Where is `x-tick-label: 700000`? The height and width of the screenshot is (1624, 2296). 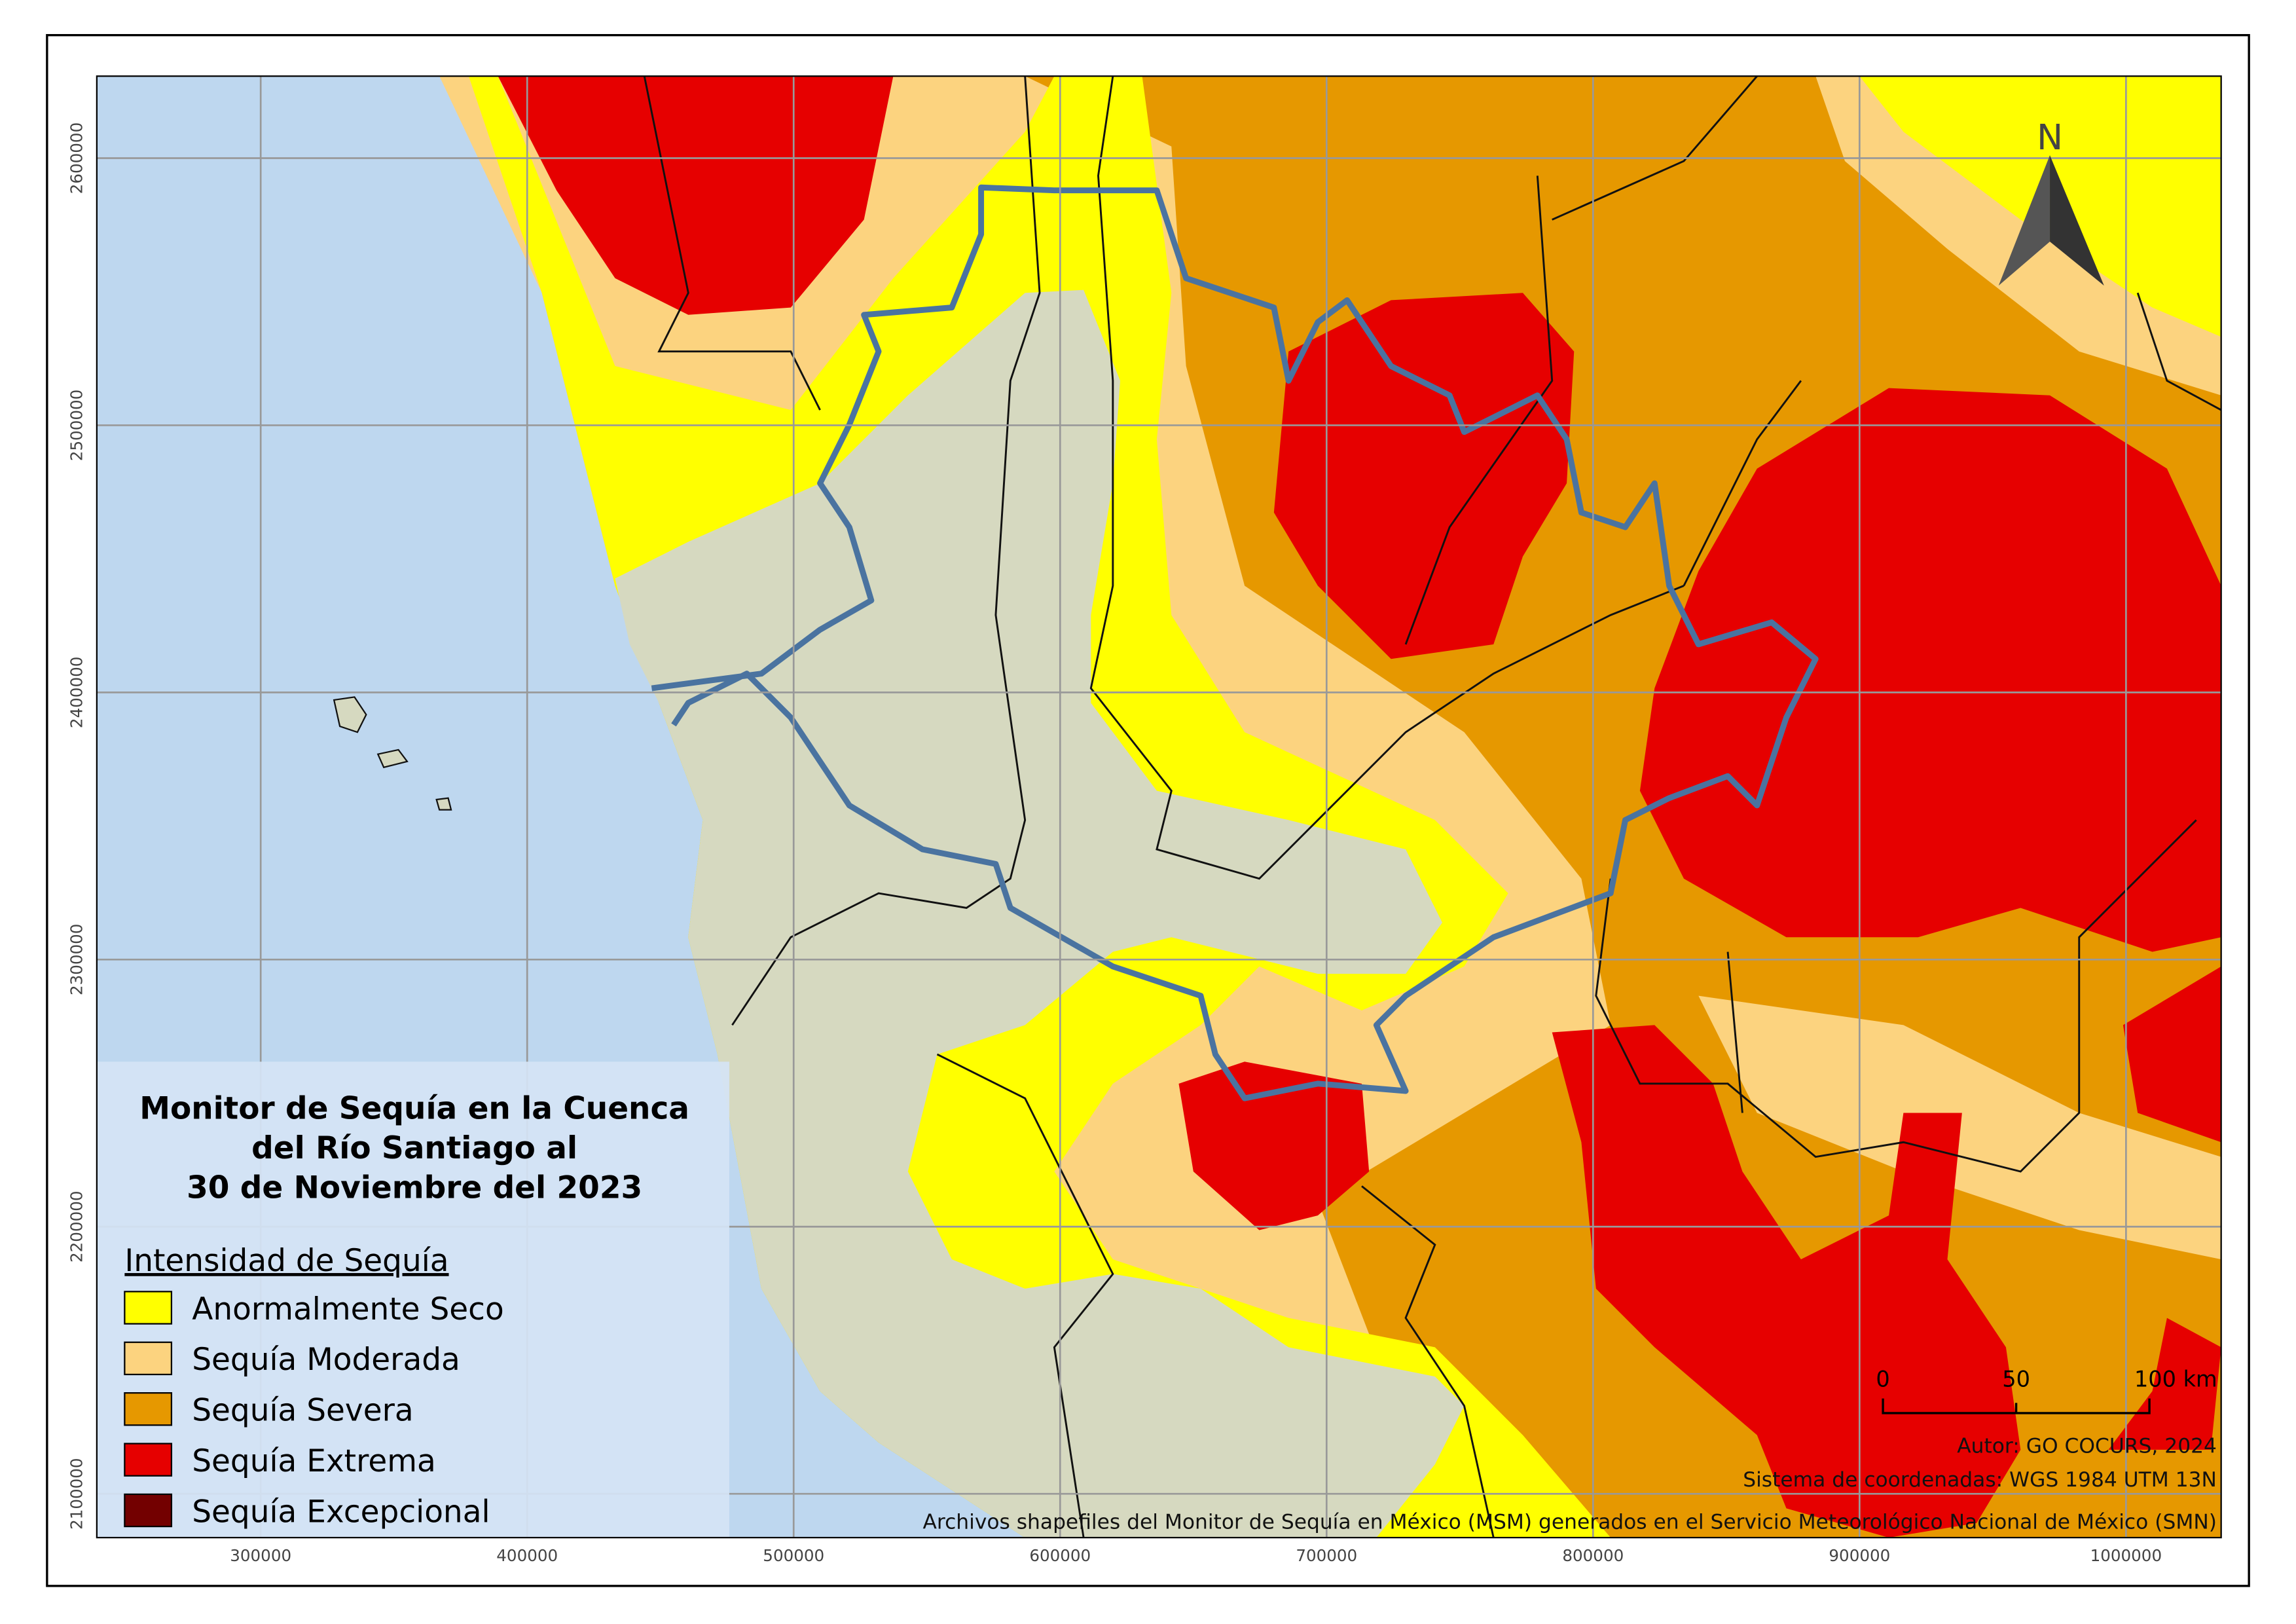
x-tick-label: 700000 is located at coordinates (1326, 1555).